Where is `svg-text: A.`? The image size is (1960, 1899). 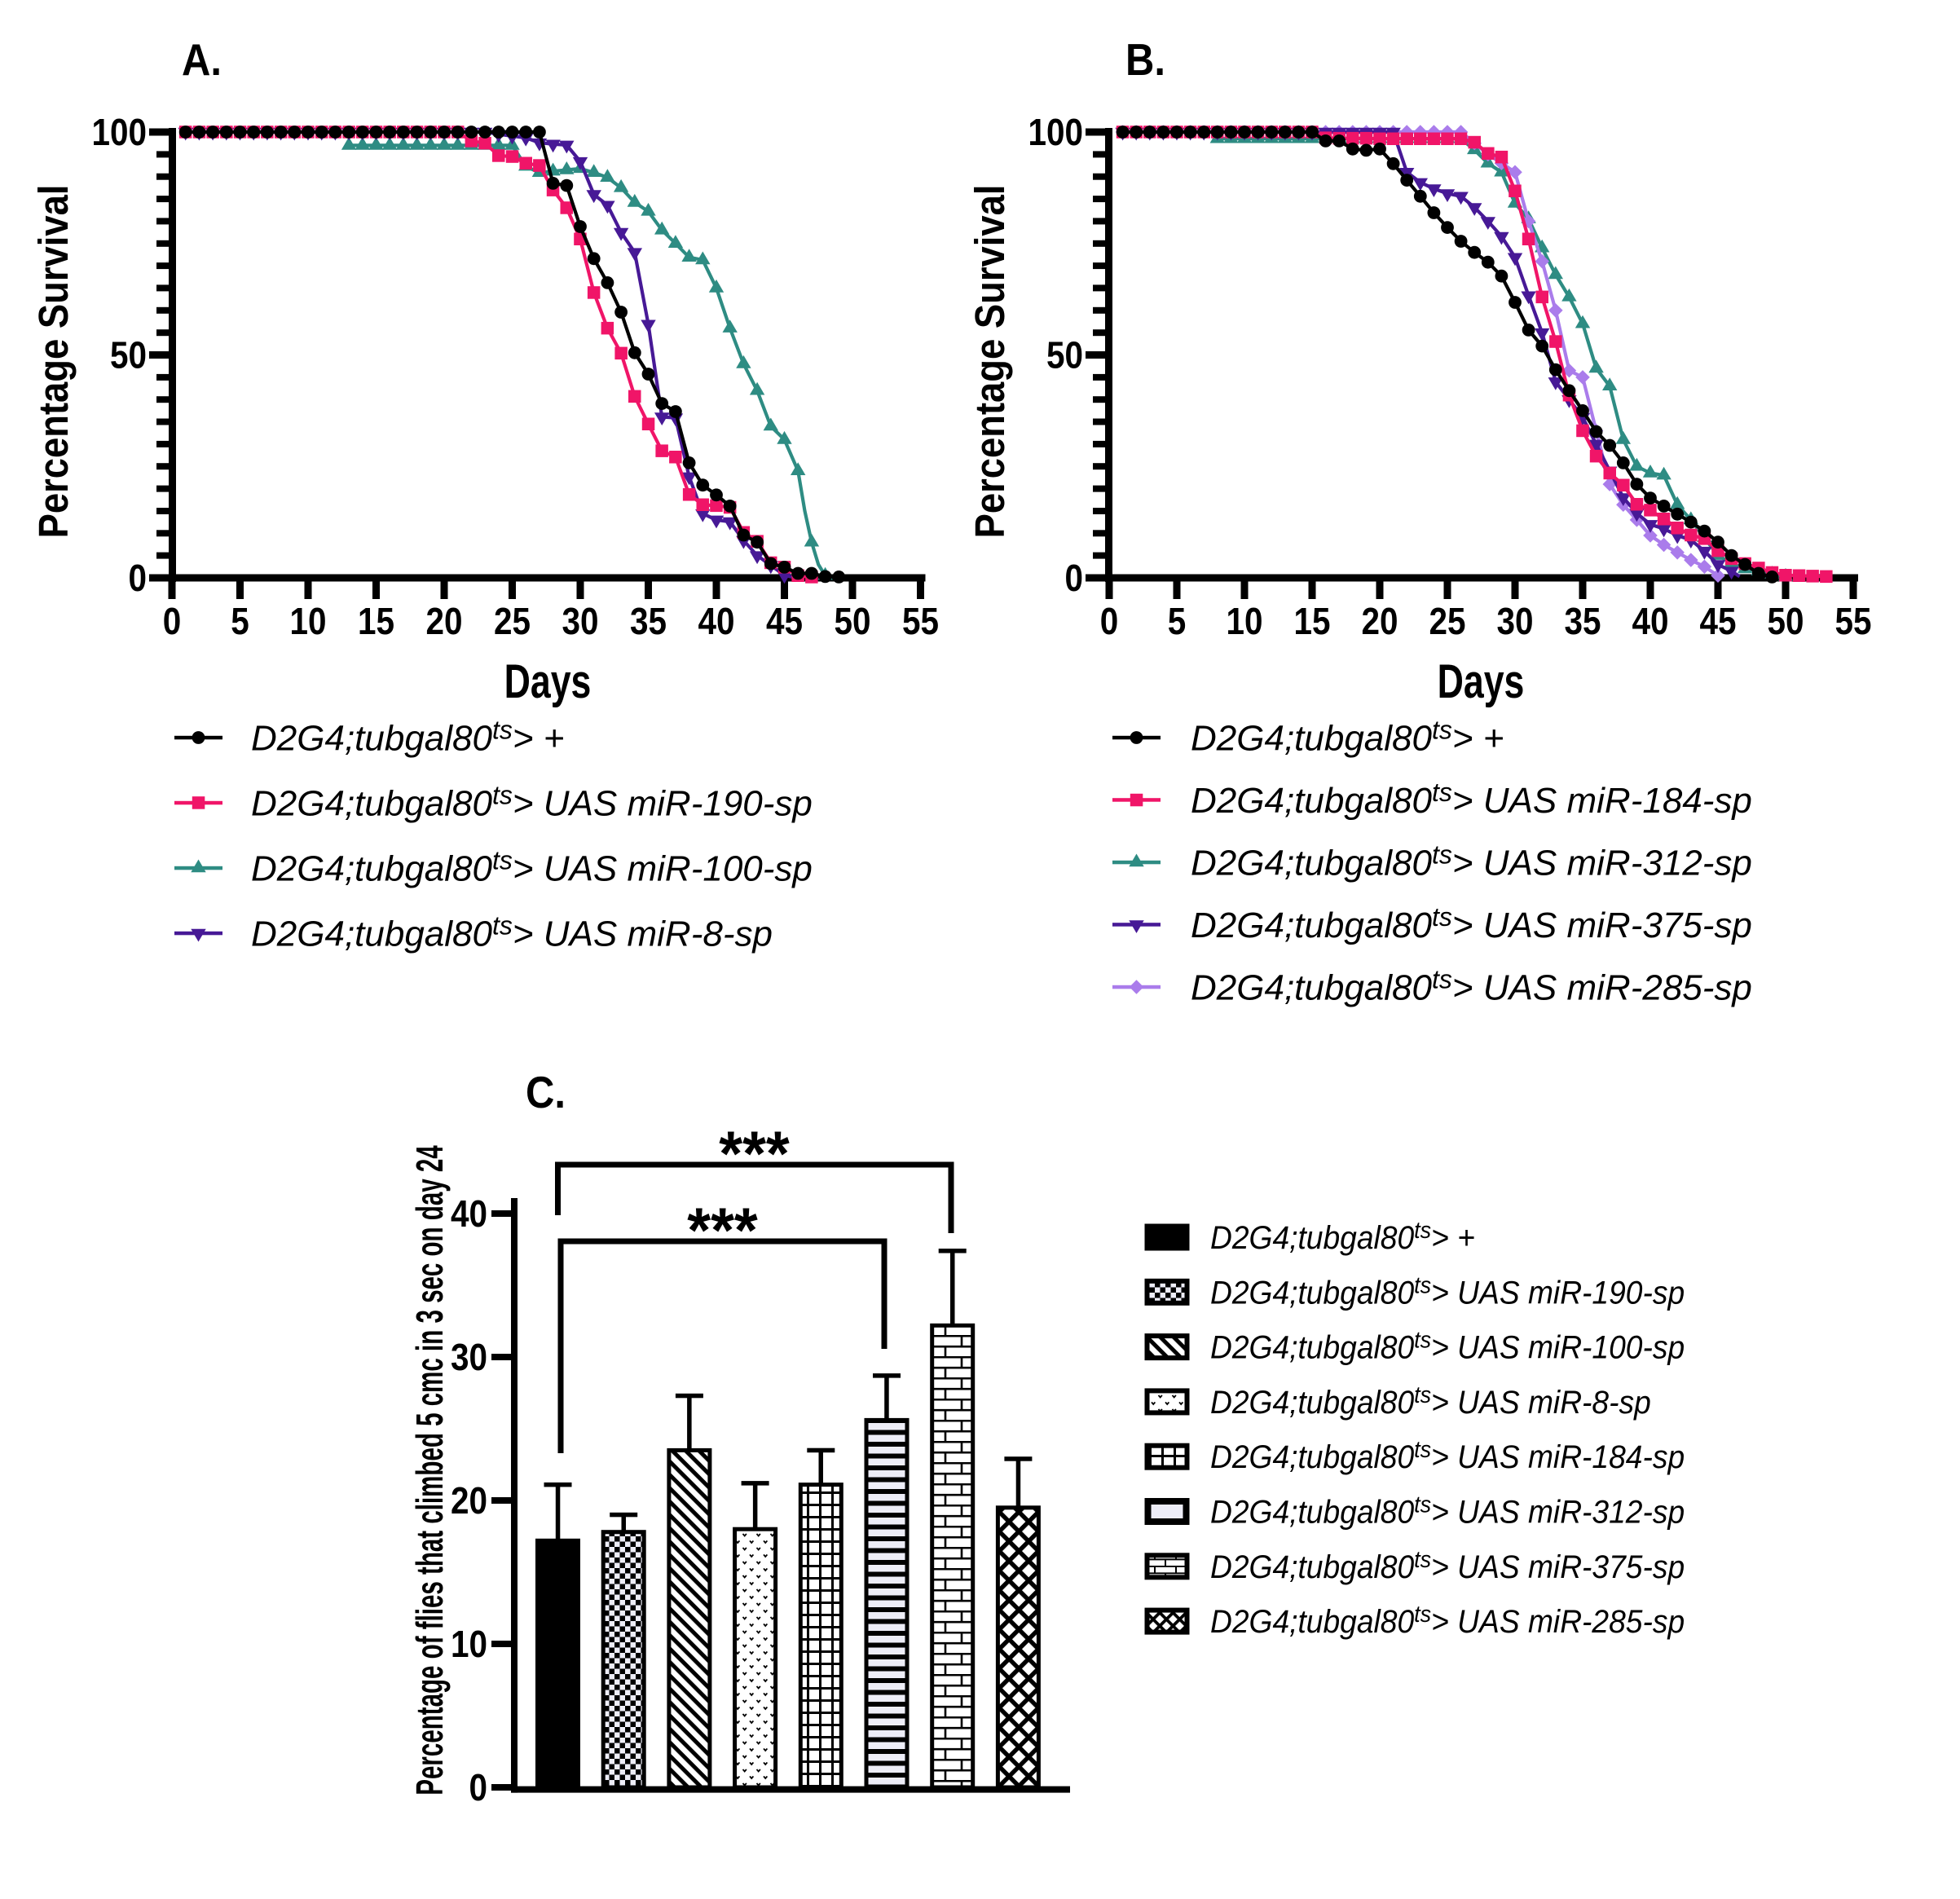 svg-text: A. is located at coordinates (202, 60).